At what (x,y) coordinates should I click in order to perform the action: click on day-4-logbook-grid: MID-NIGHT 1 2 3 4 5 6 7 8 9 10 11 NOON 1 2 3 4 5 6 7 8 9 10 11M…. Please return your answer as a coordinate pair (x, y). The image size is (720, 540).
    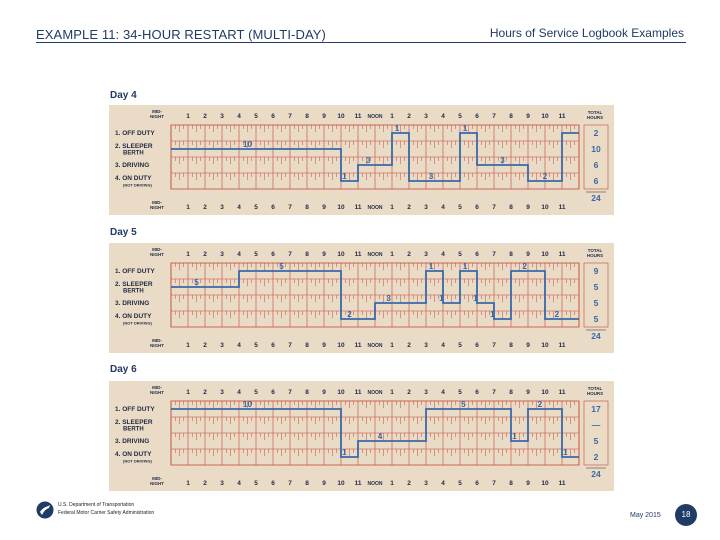
    Looking at the image, I should click on (361, 160).